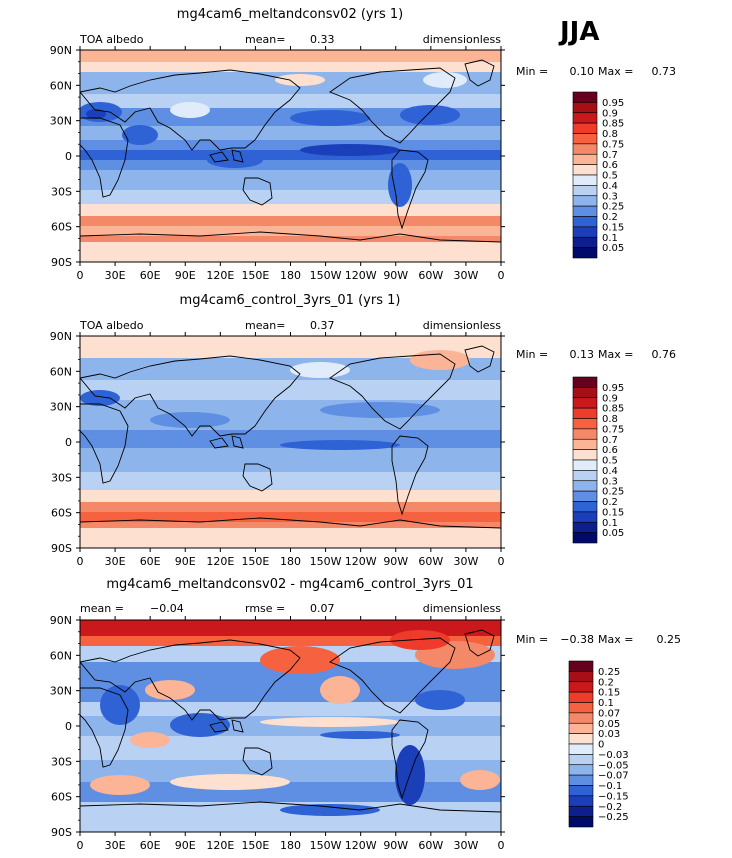  What do you see at coordinates (578, 32) in the screenshot?
I see `season-label: JJA` at bounding box center [578, 32].